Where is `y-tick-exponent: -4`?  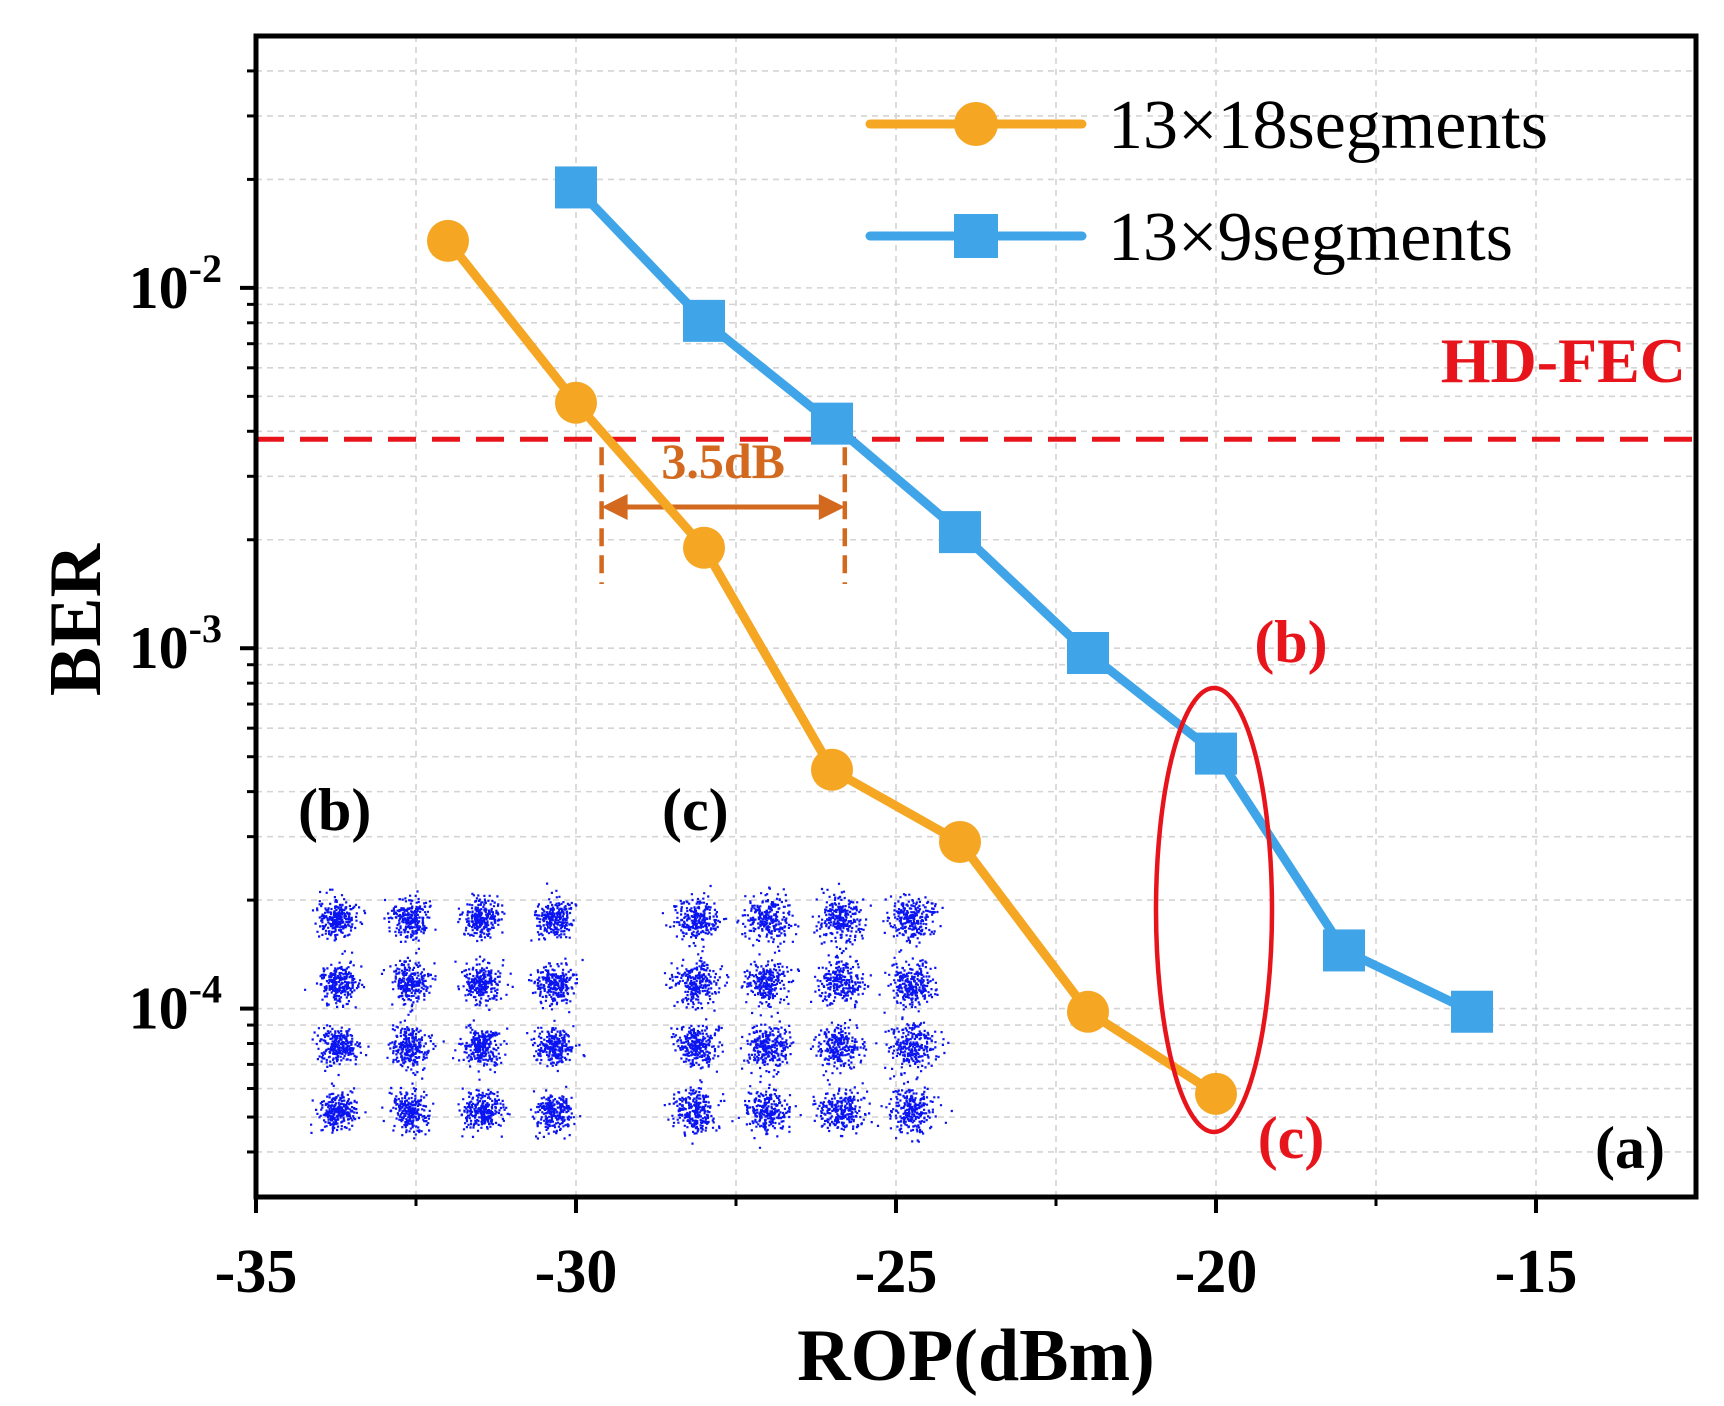 y-tick-exponent: -4 is located at coordinates (205, 989).